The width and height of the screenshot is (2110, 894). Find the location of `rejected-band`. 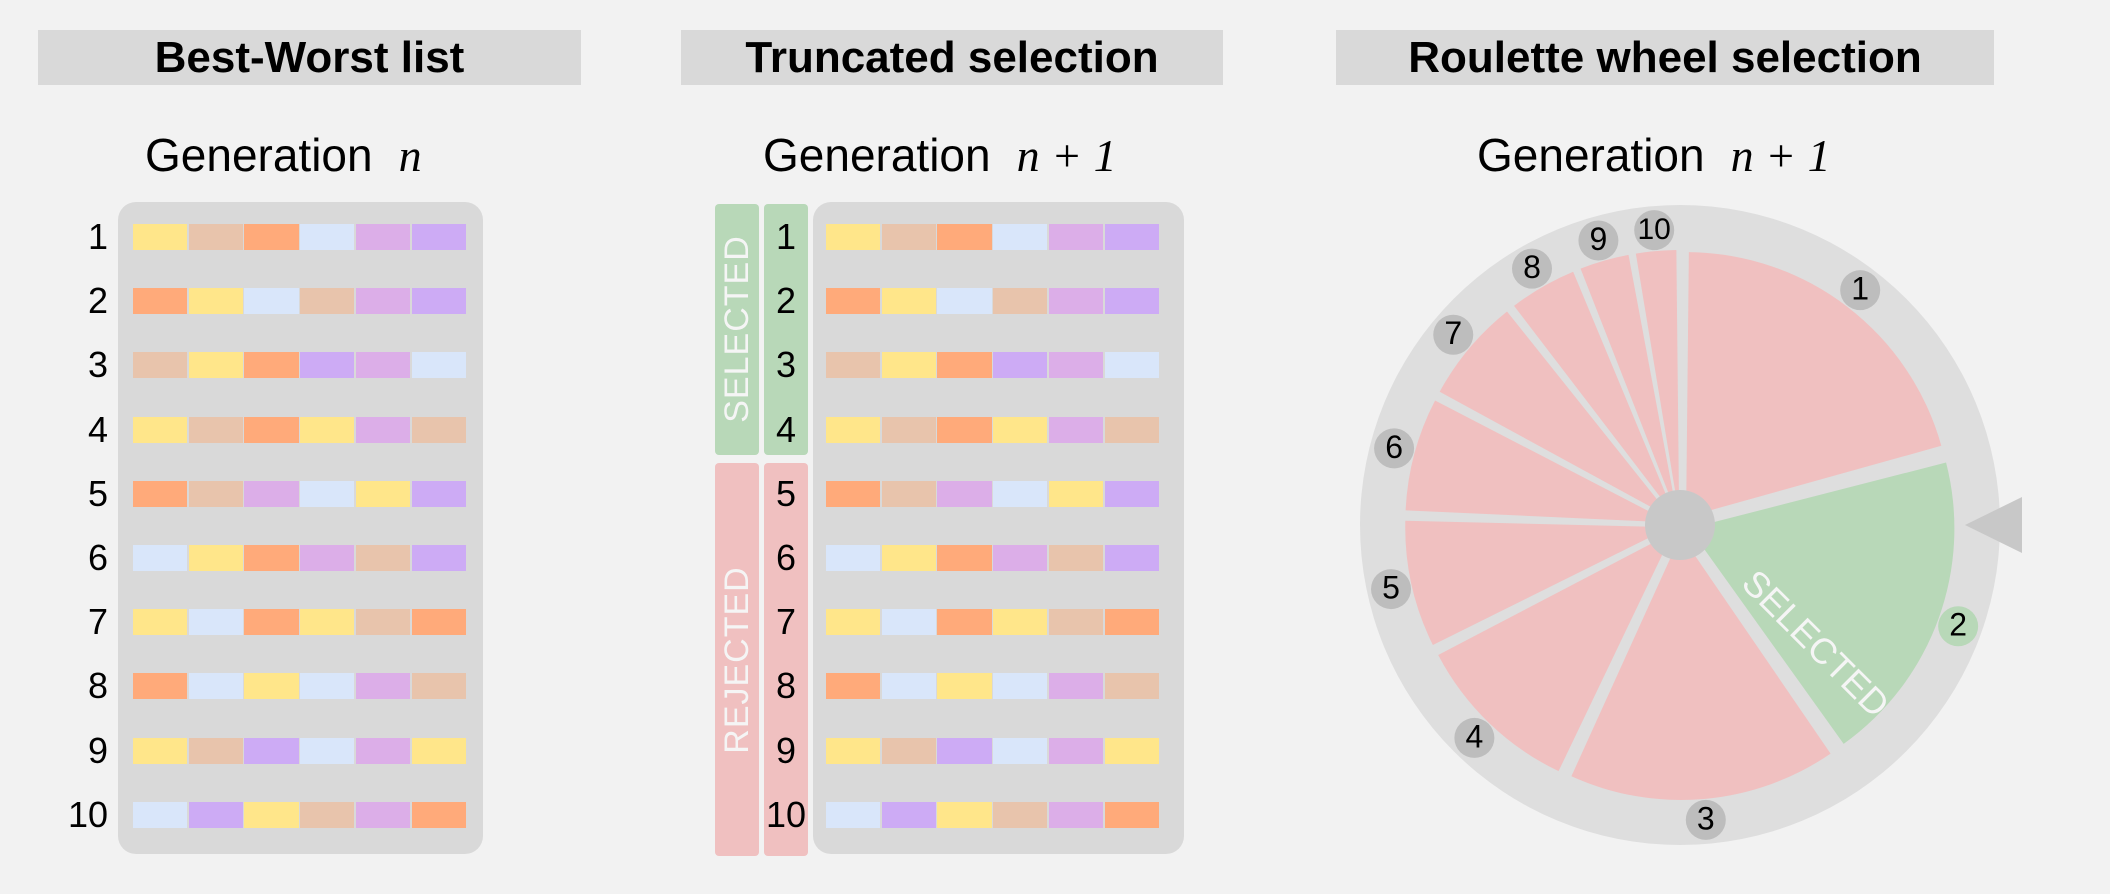

rejected-band is located at coordinates (737, 659).